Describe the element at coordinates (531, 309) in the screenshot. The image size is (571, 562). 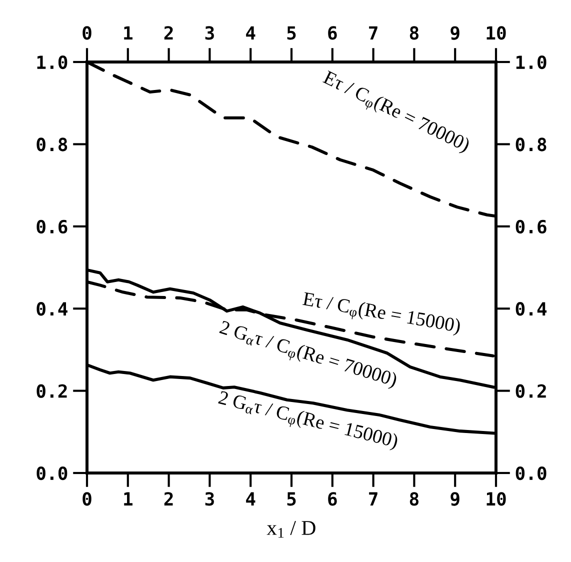
I see `y2-tick-label: 0.4` at that location.